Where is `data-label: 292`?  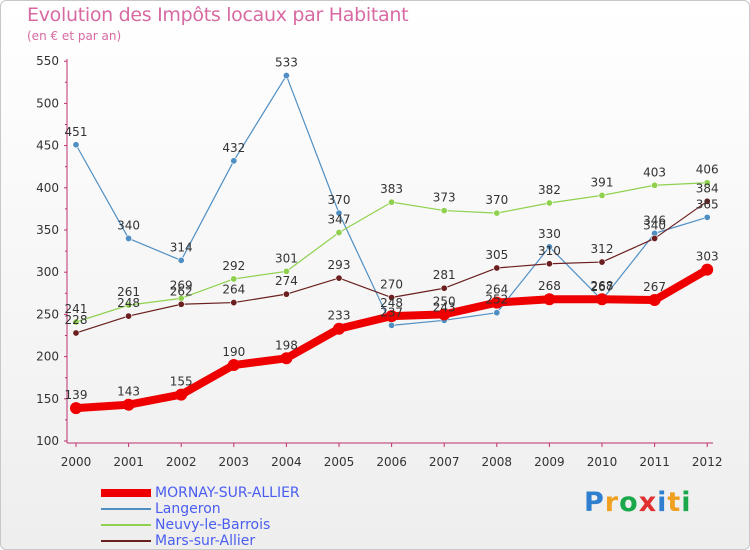 data-label: 292 is located at coordinates (233, 266).